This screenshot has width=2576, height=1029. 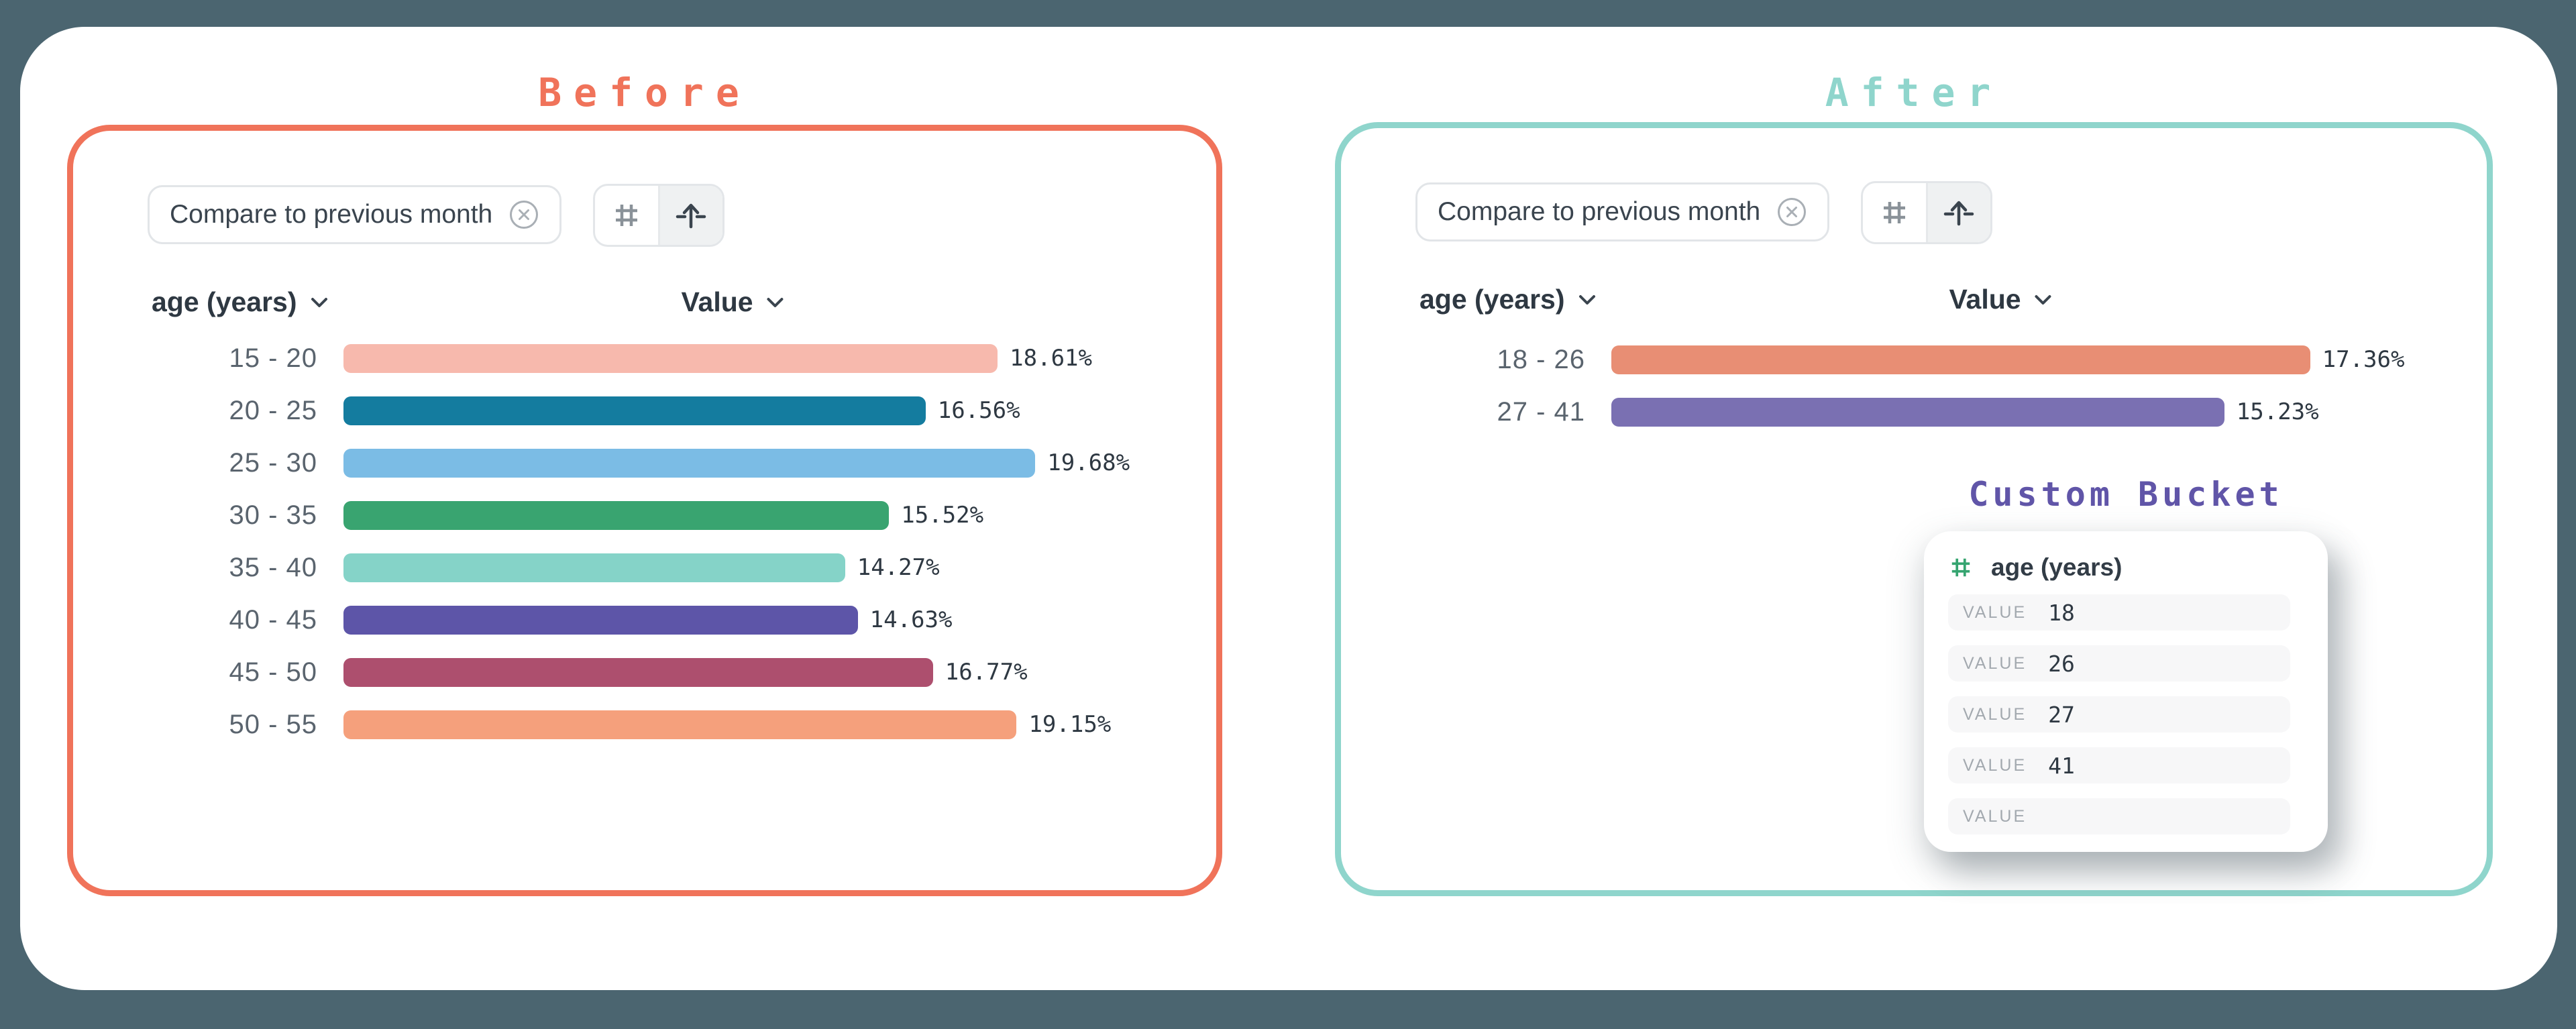 I want to click on bucket-value-input: VALUE, so click(x=2119, y=816).